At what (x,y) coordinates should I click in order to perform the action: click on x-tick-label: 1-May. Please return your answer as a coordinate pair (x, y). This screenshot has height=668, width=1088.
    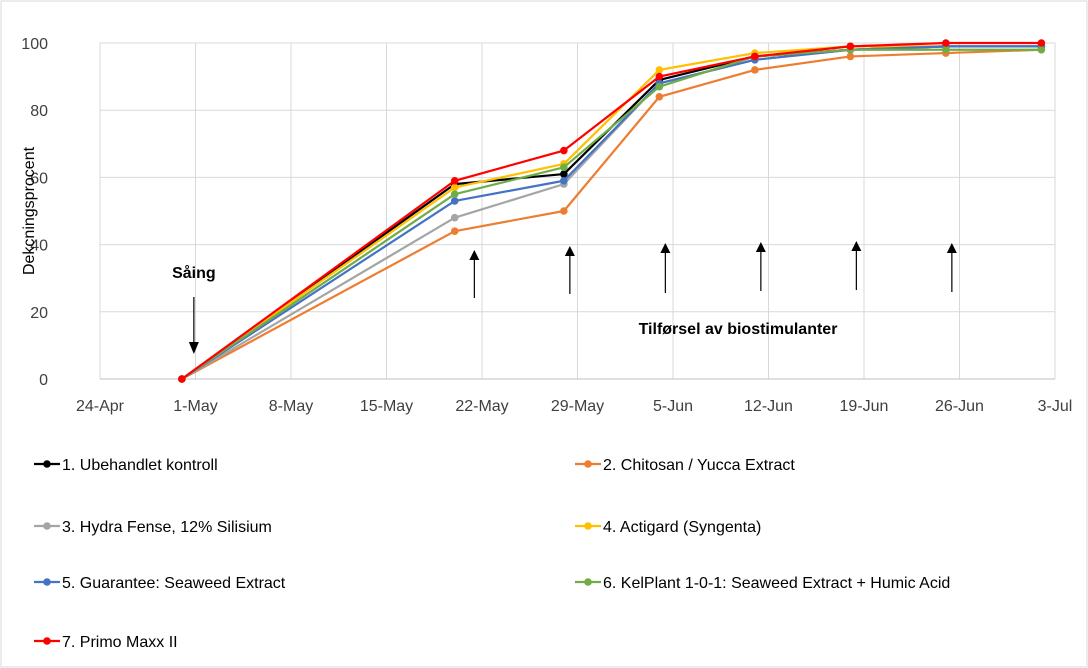
    Looking at the image, I should click on (195, 406).